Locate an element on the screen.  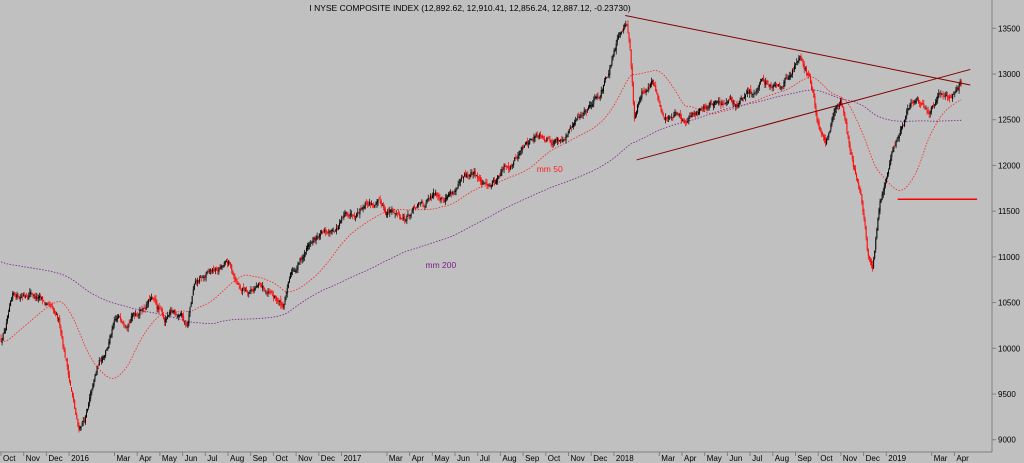
x-tick-label: 2019 is located at coordinates (897, 458).